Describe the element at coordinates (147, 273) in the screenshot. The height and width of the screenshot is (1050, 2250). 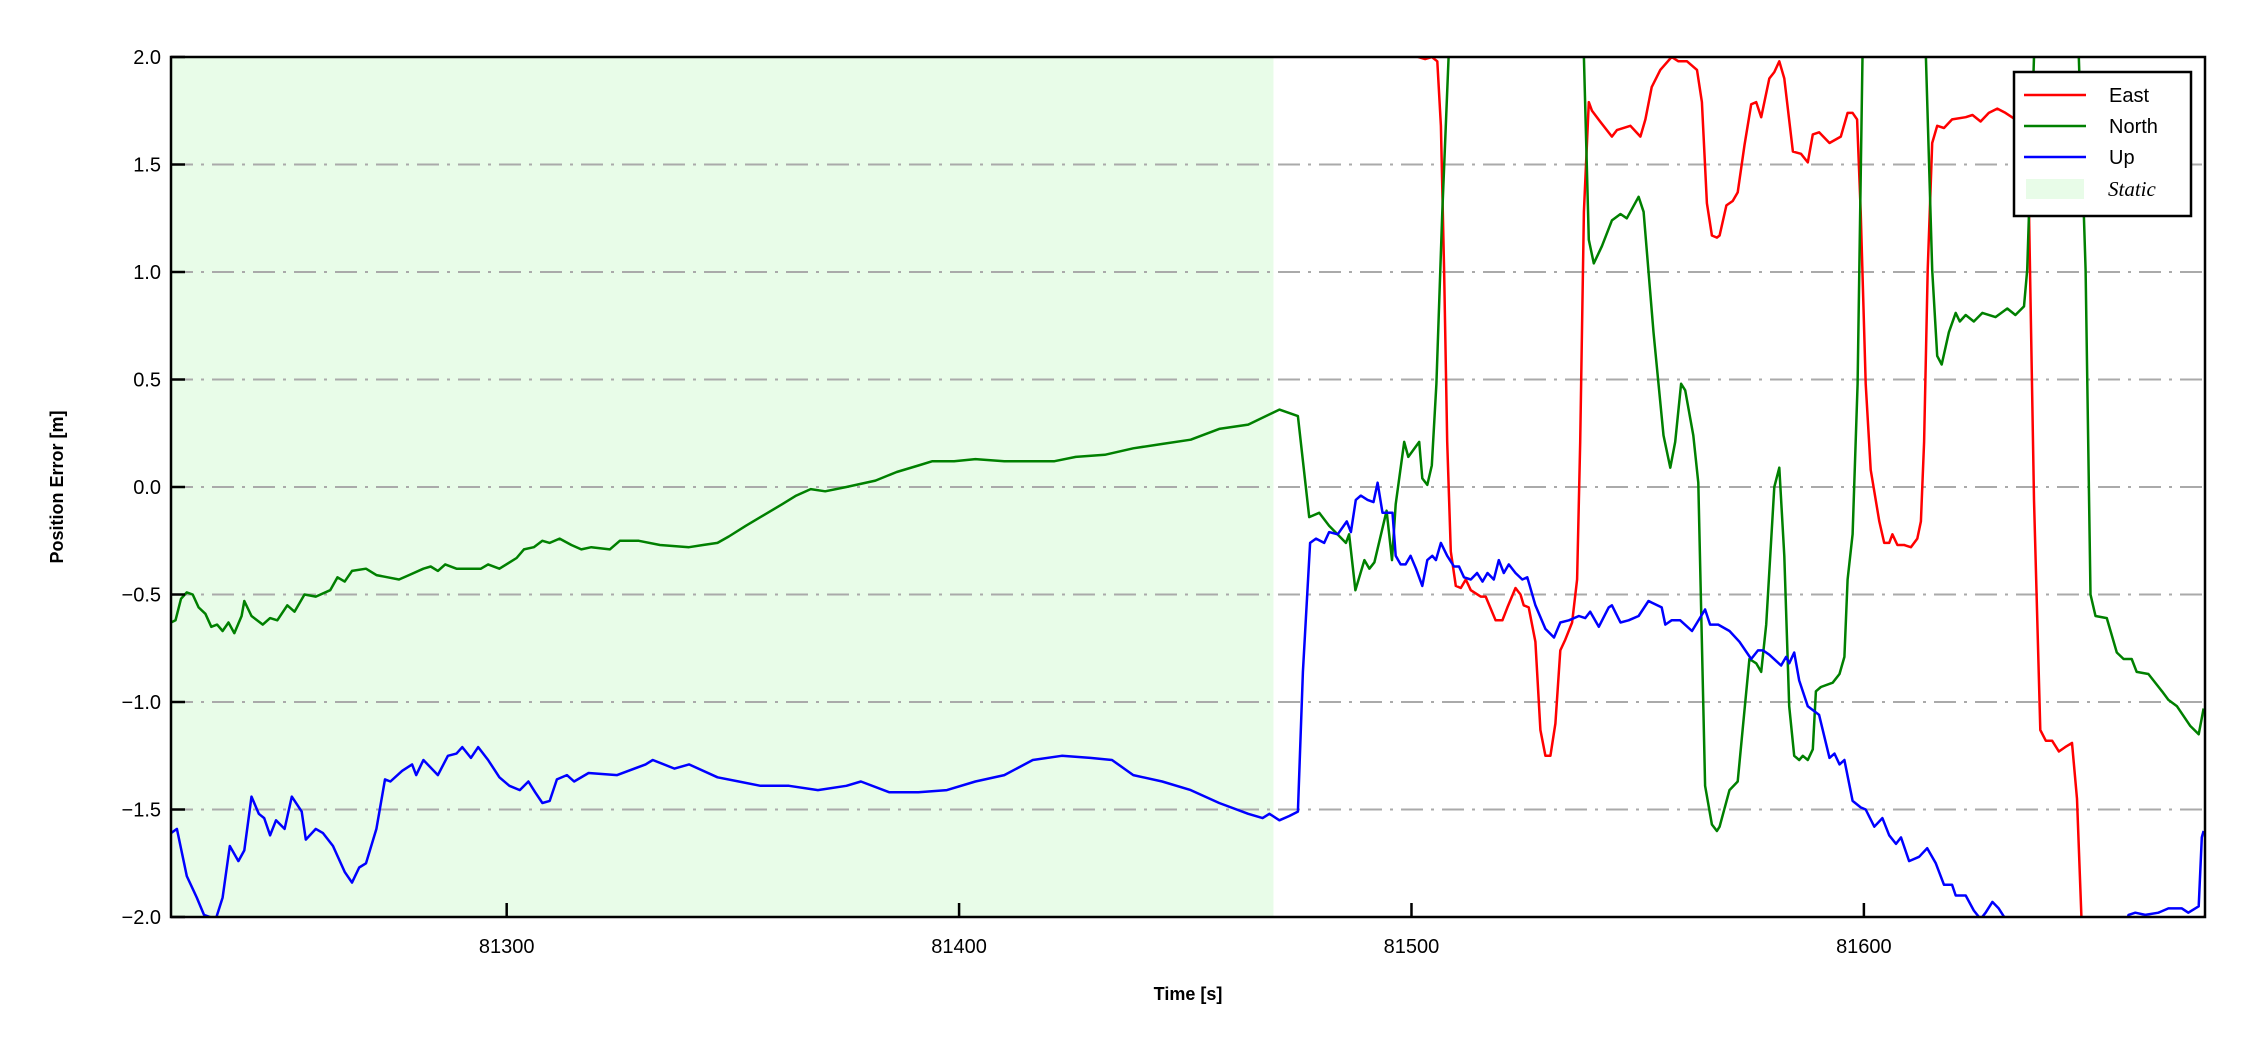
I see `y-tick-label: 1.0` at that location.